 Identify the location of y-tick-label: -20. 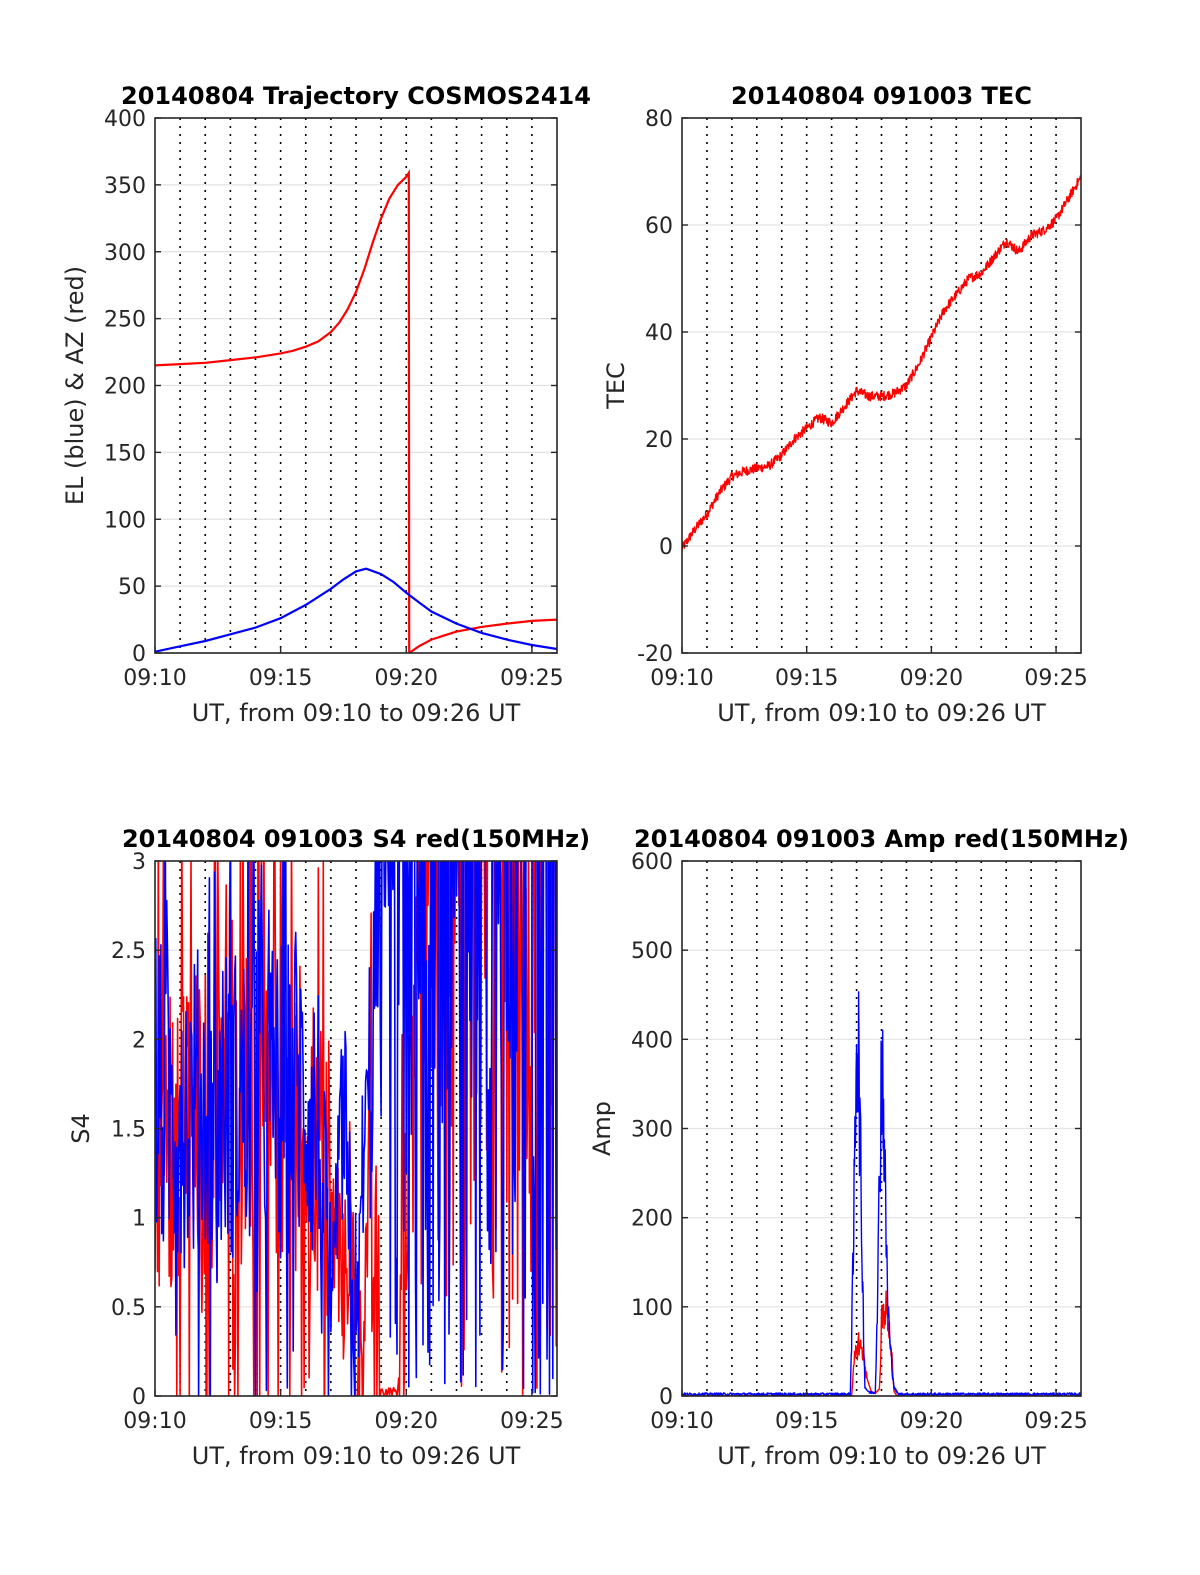
(655, 654).